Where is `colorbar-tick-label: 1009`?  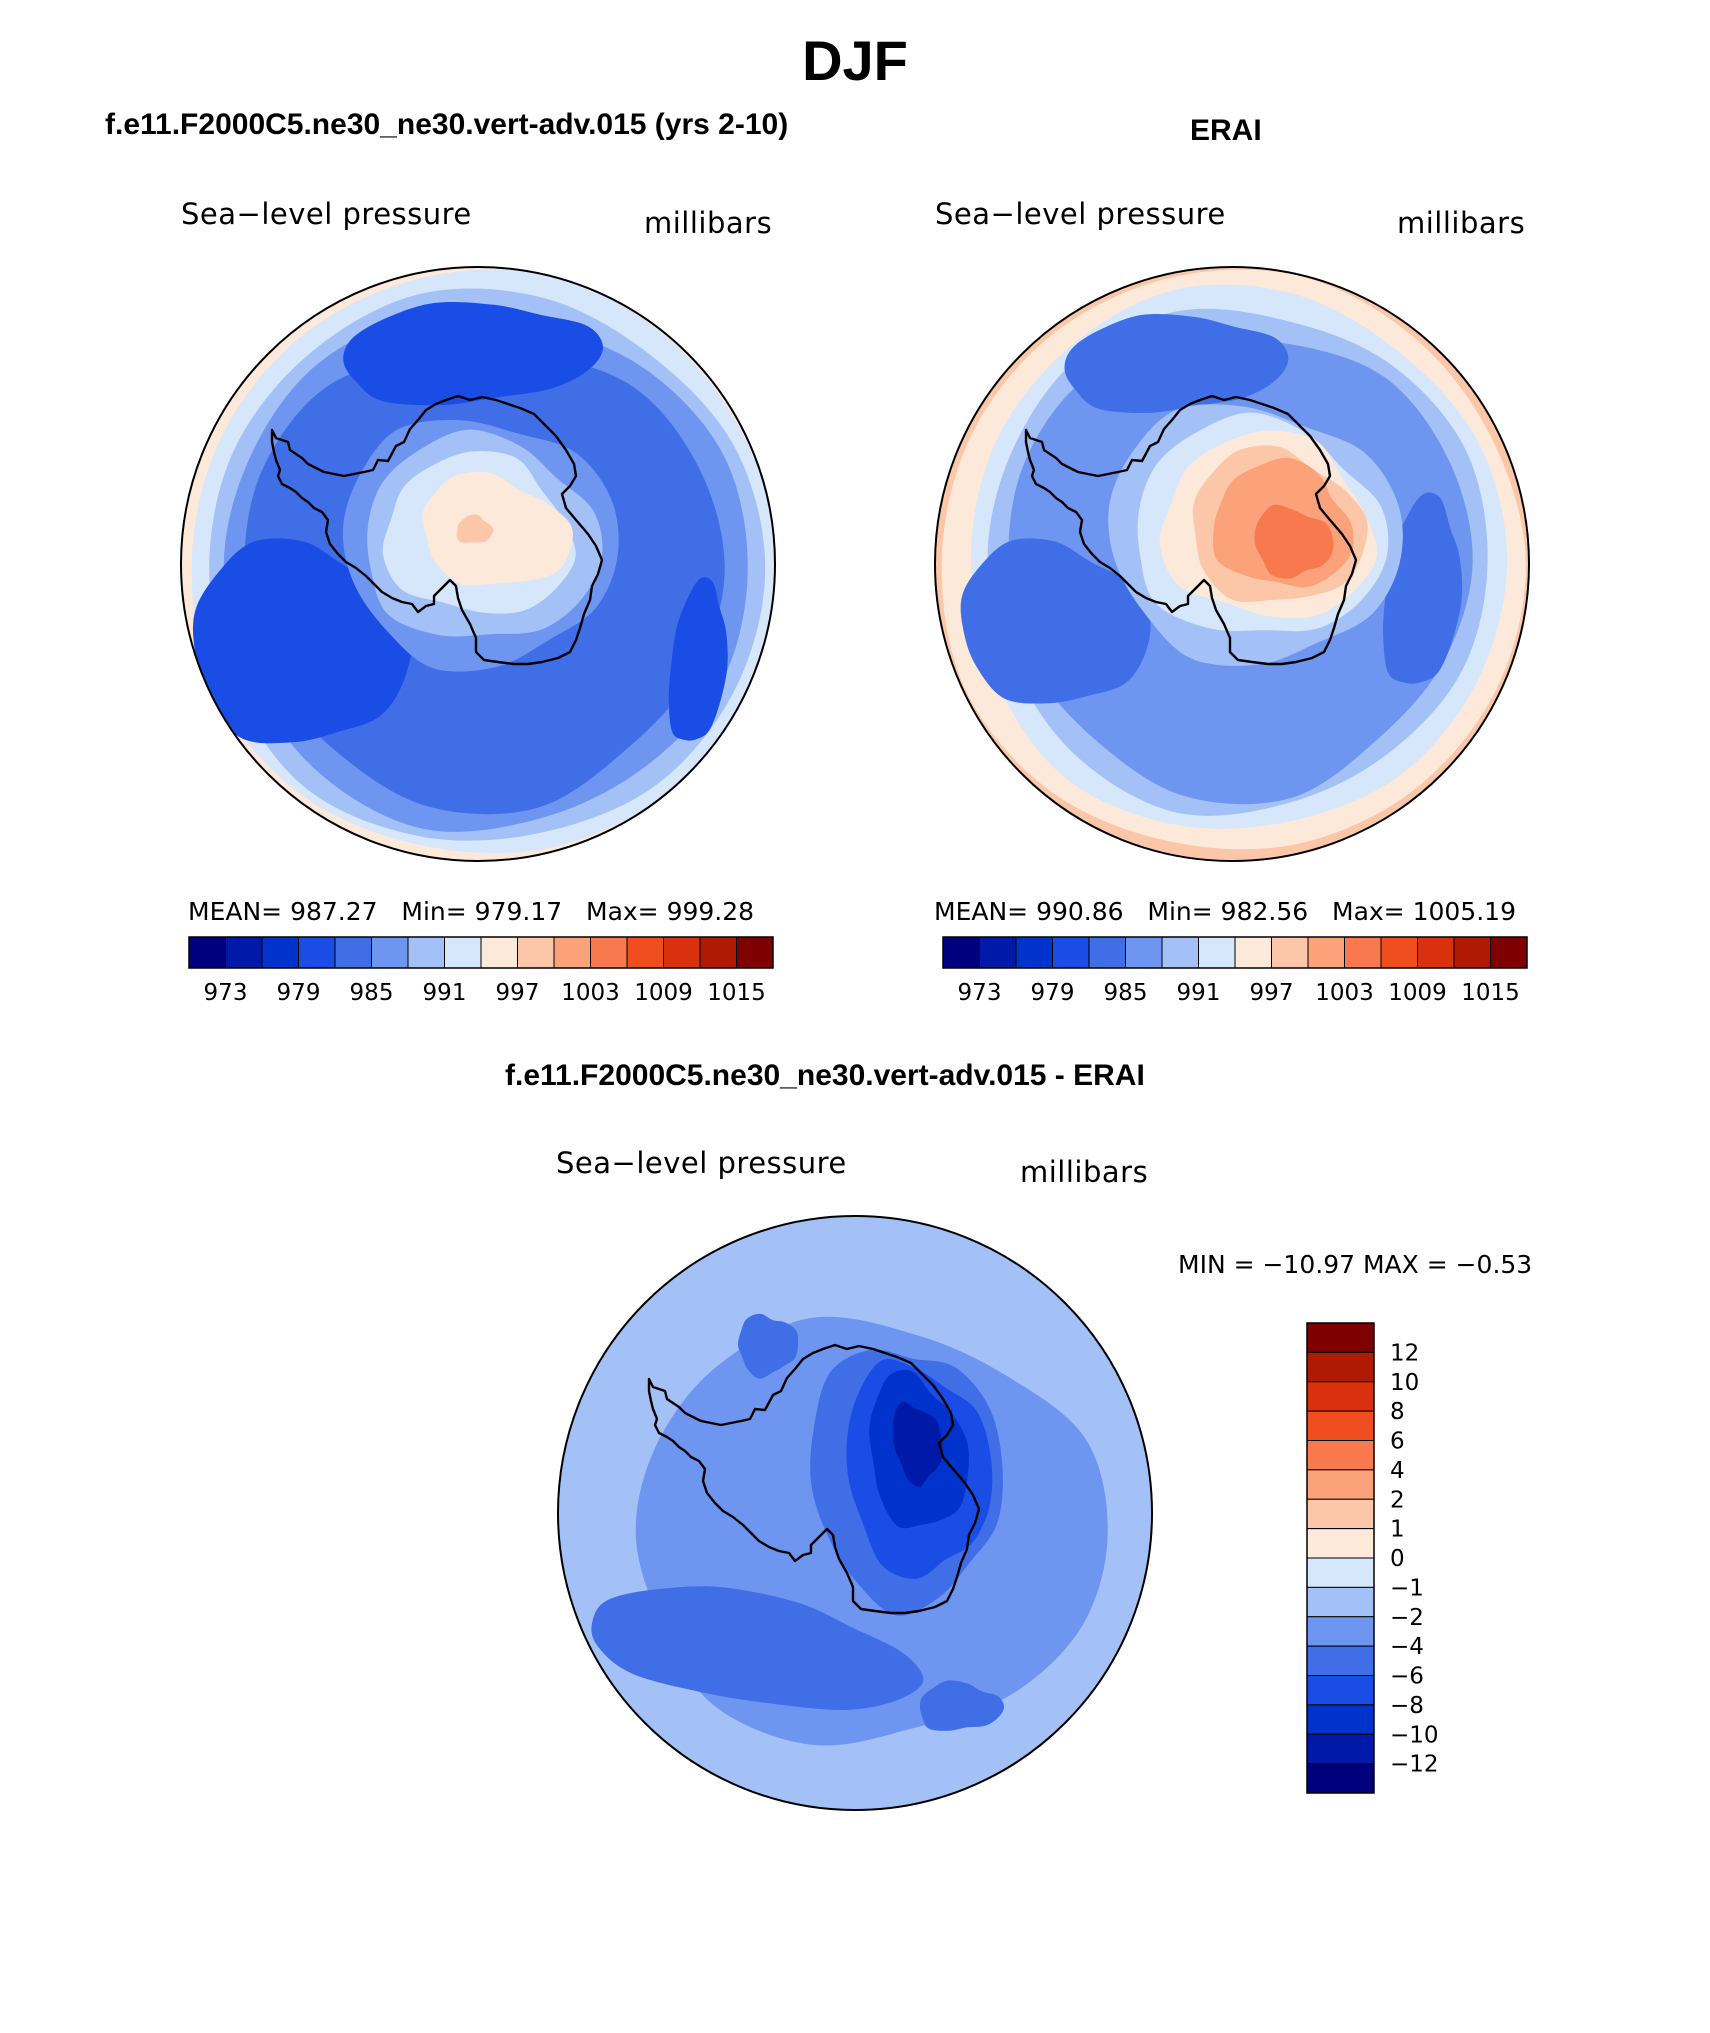 colorbar-tick-label: 1009 is located at coordinates (1417, 993).